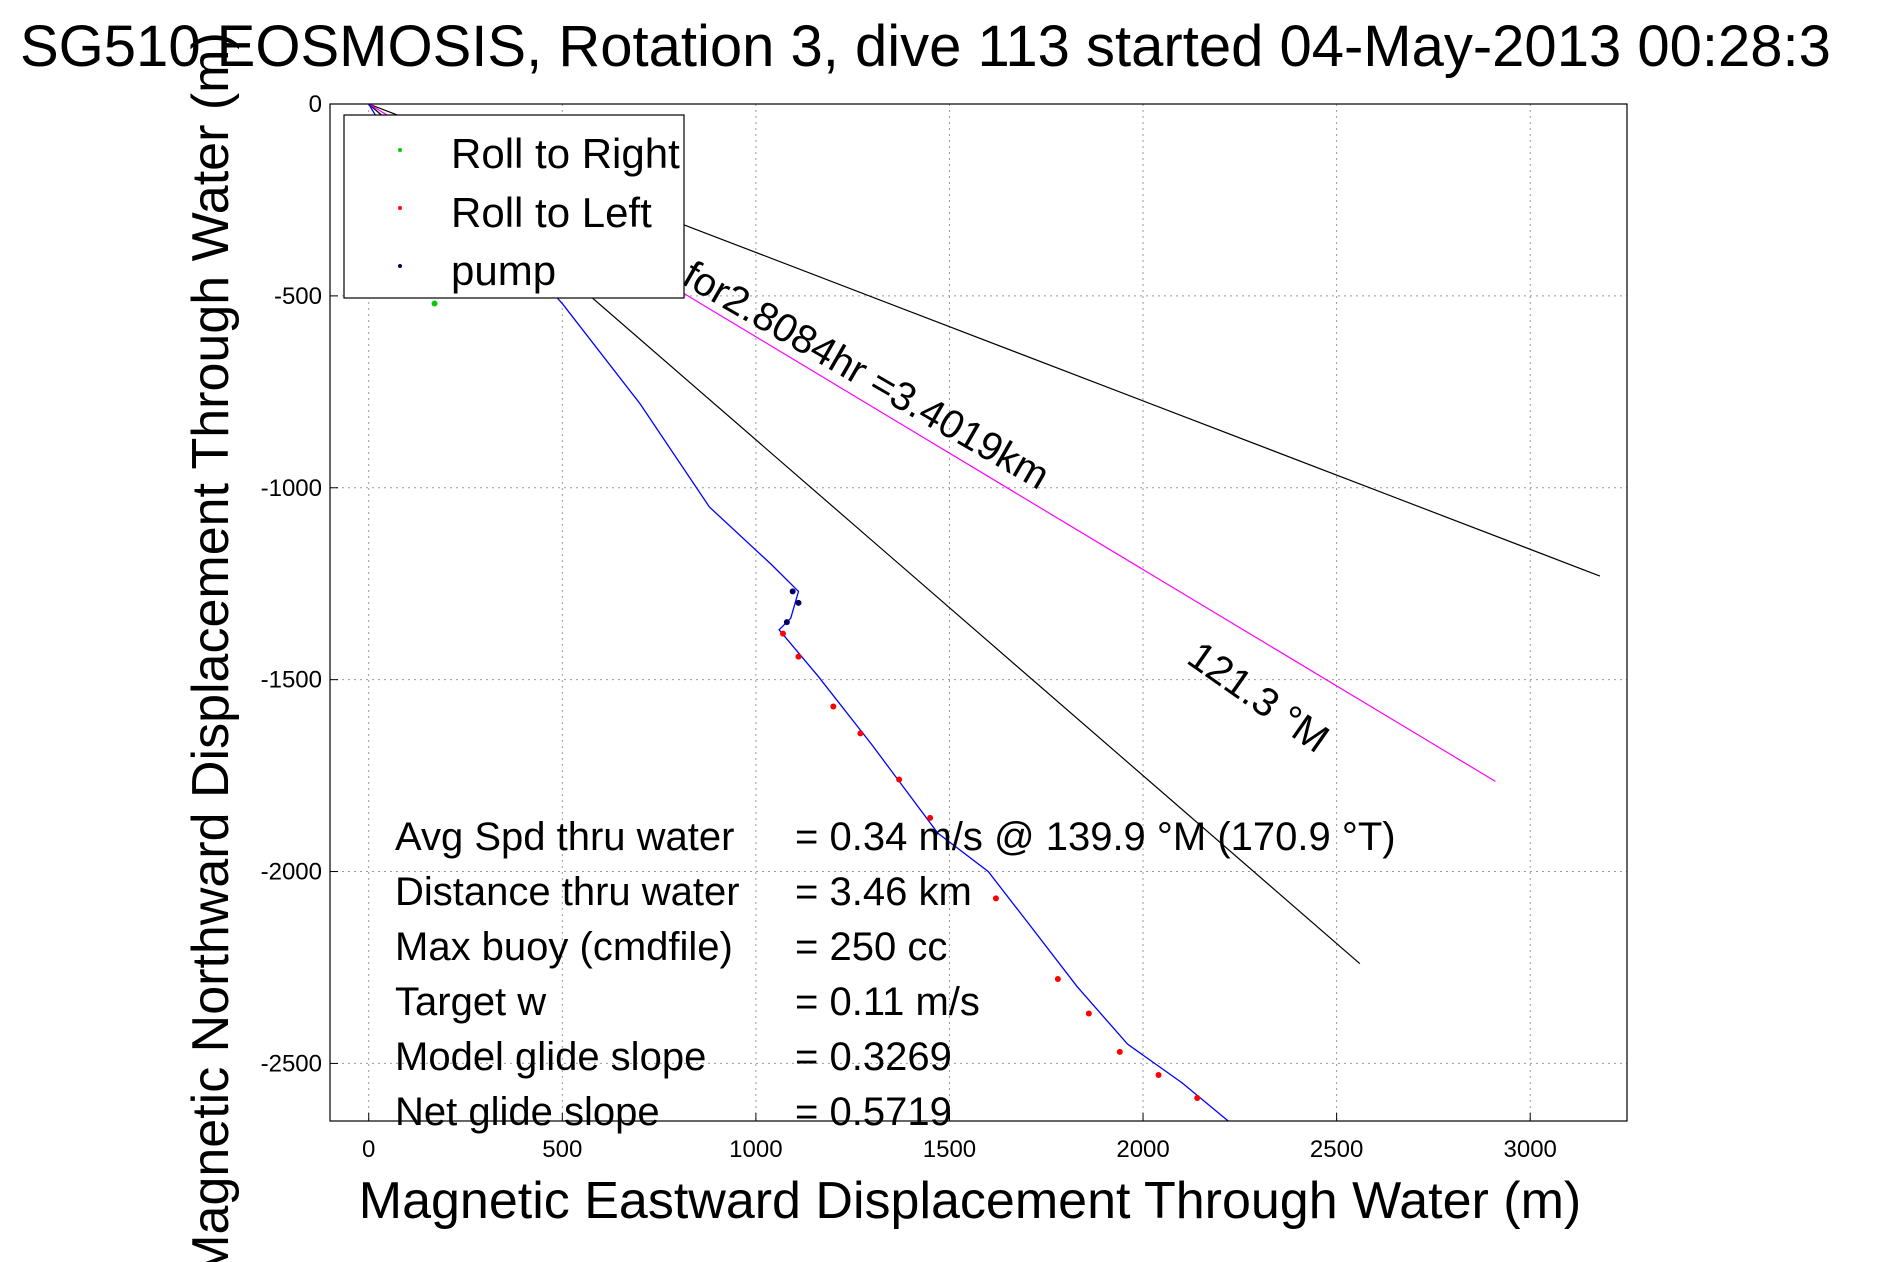  What do you see at coordinates (883, 892) in the screenshot?
I see `stat-value: = 3.46 km` at bounding box center [883, 892].